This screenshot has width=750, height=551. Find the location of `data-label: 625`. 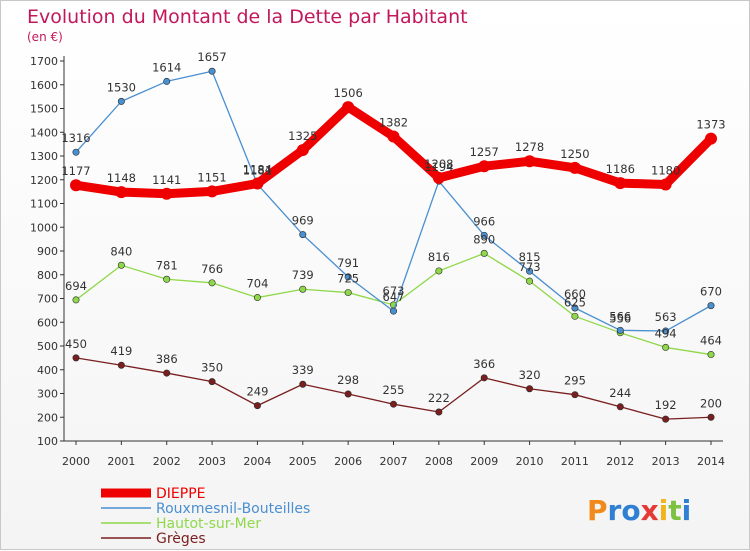

data-label: 625 is located at coordinates (575, 302).